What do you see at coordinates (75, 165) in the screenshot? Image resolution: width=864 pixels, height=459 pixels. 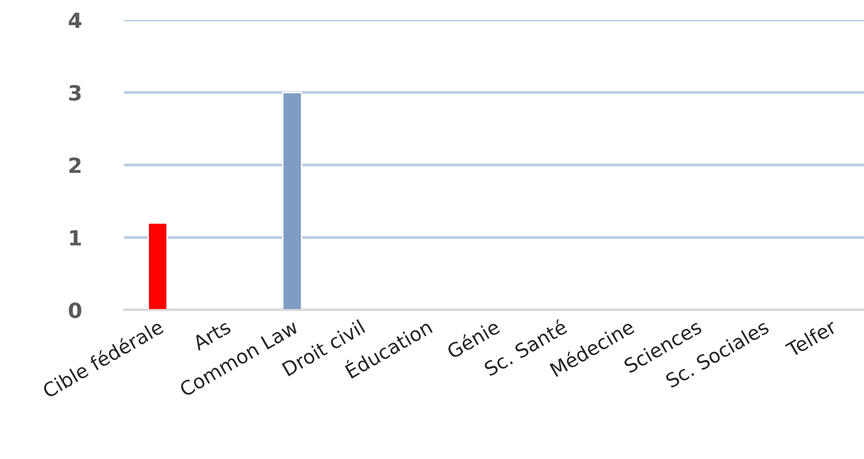 I see `y-tick-label: 2` at bounding box center [75, 165].